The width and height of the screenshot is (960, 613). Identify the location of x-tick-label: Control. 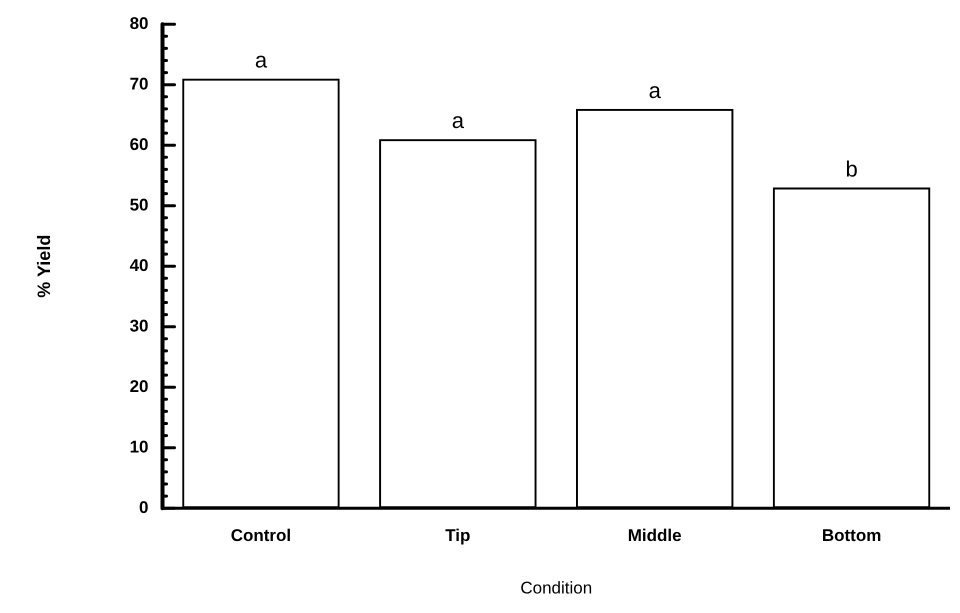
(261, 536).